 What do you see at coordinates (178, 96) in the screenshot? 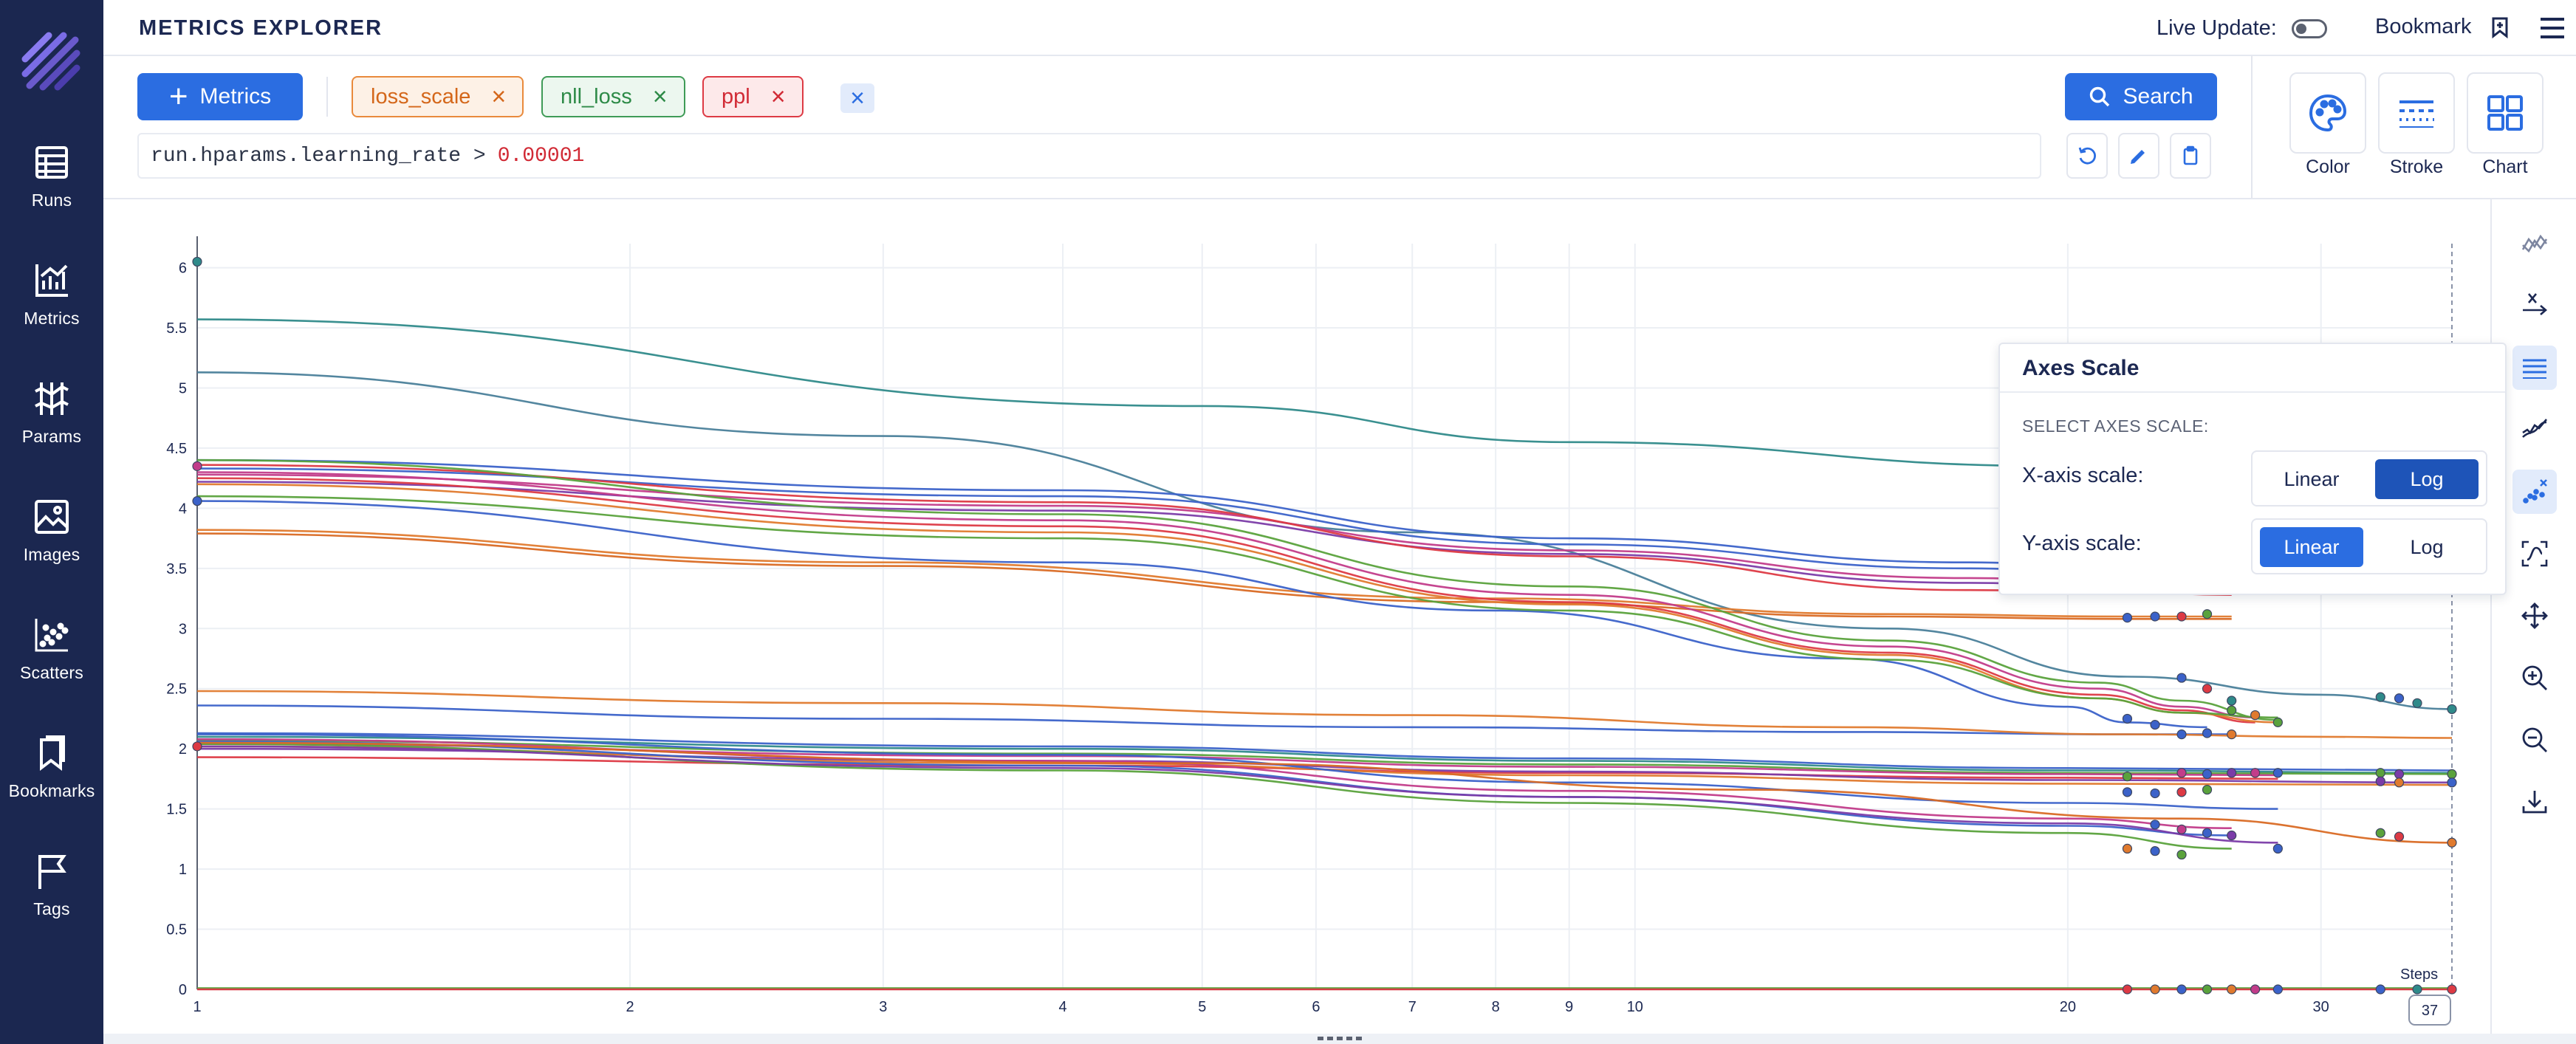
I see `plus-icon: +` at bounding box center [178, 96].